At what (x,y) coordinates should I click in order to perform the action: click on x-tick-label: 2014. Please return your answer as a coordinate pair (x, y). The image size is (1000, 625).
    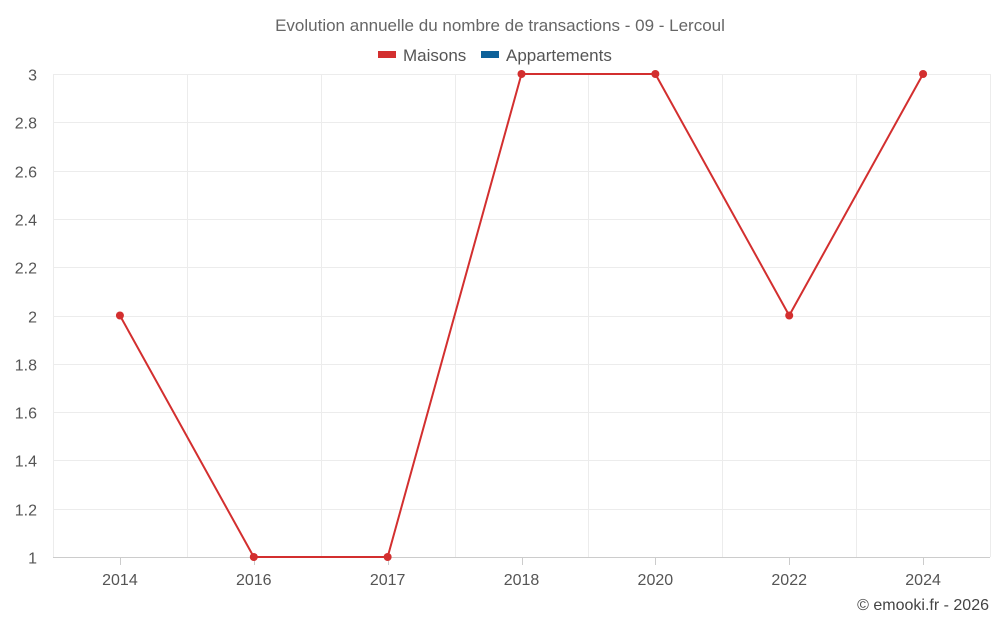
    Looking at the image, I should click on (120, 580).